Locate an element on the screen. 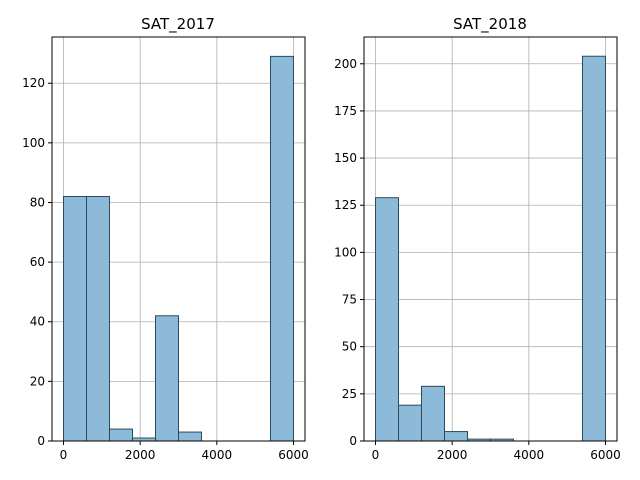 The width and height of the screenshot is (640, 480). chart-title-sat-2018: SAT_2018 is located at coordinates (490, 24).